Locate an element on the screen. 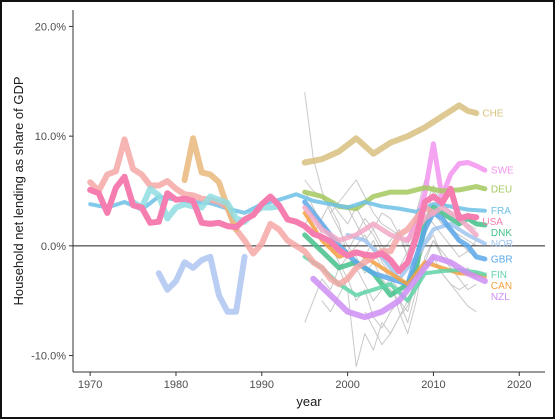  y-tick-label: 0.0% is located at coordinates (53, 247).